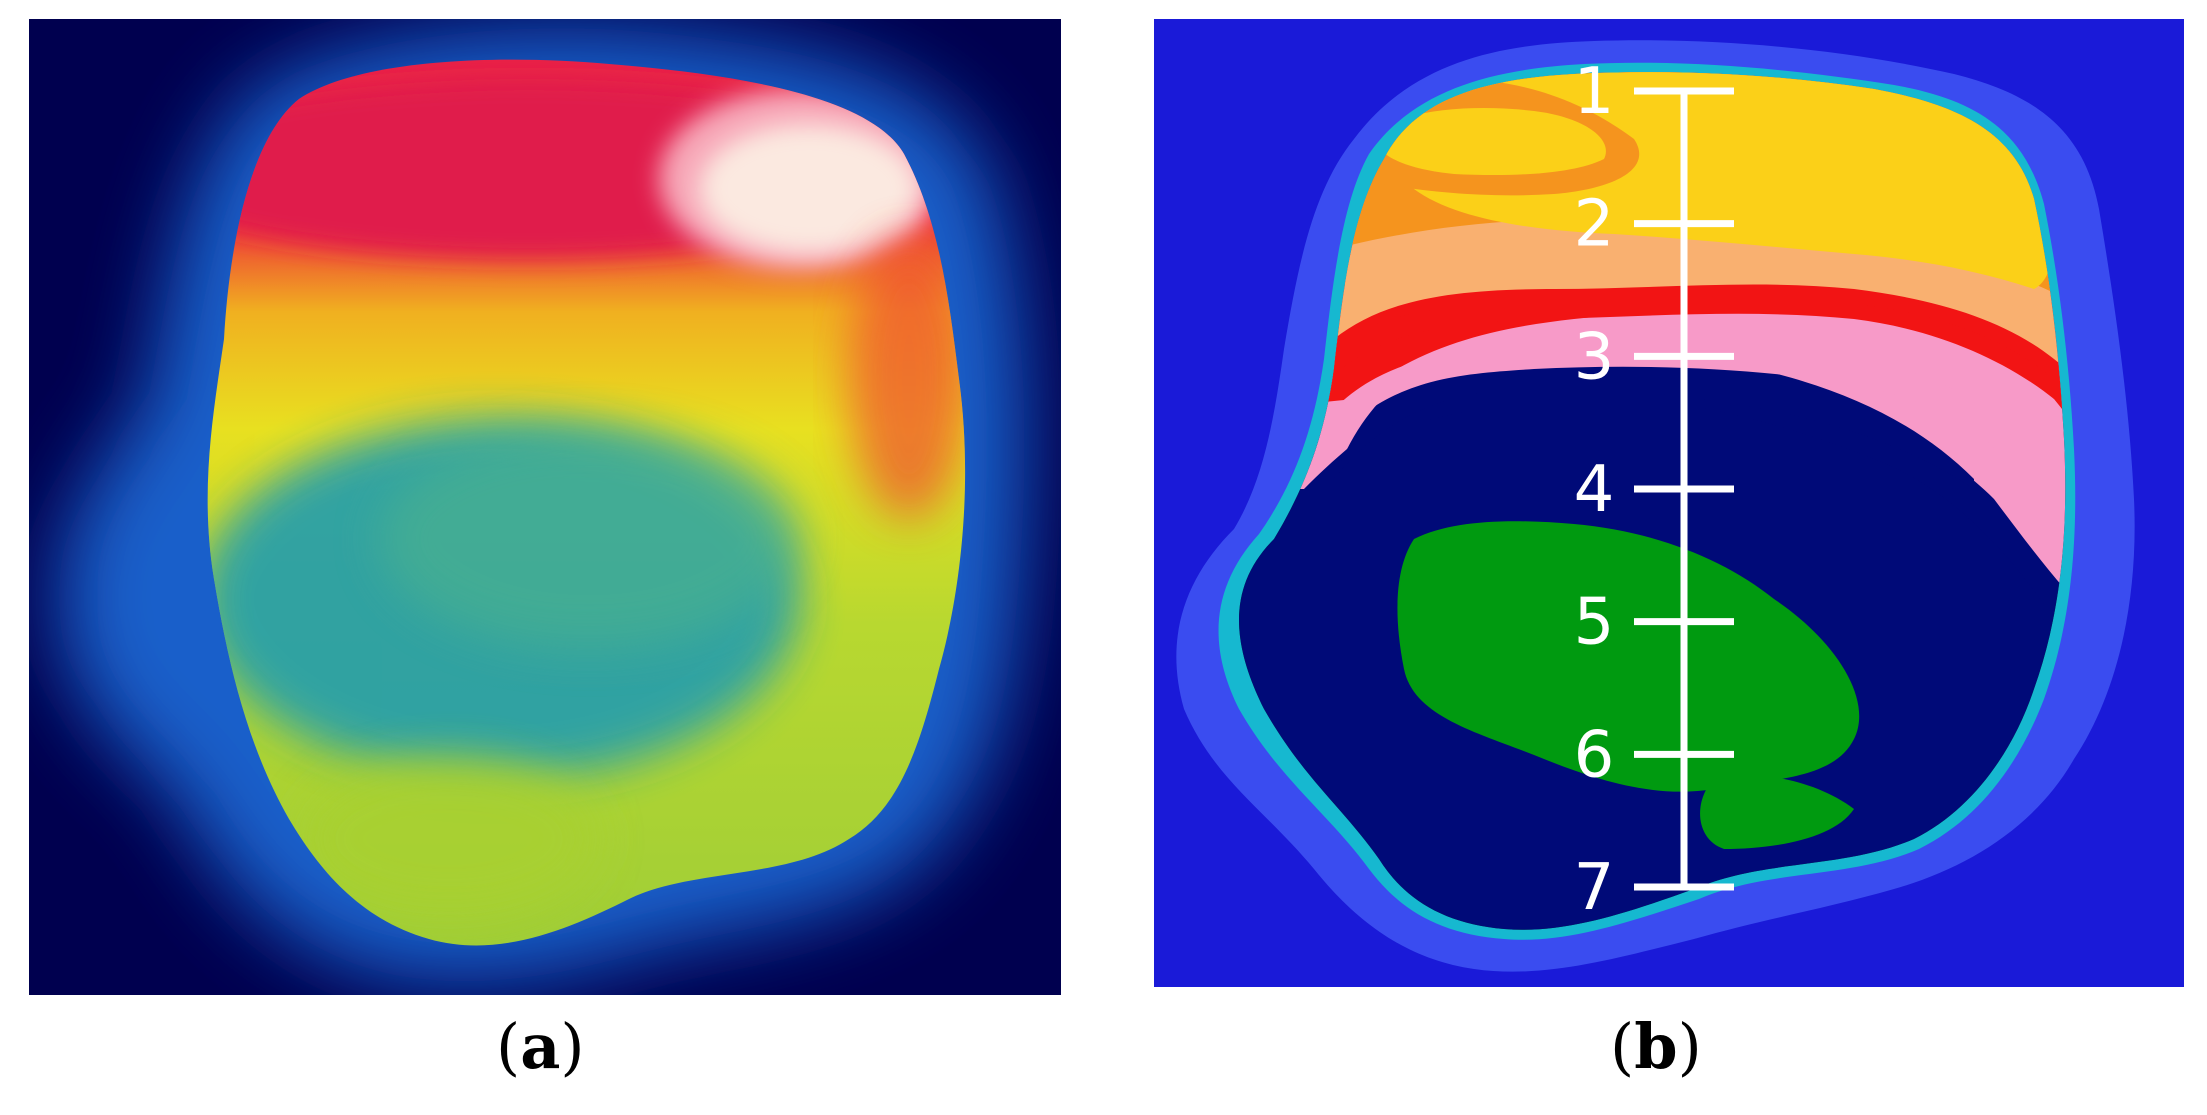 This screenshot has width=2207, height=1115. I want to click on scale-tick-label: 6, so click(1594, 755).